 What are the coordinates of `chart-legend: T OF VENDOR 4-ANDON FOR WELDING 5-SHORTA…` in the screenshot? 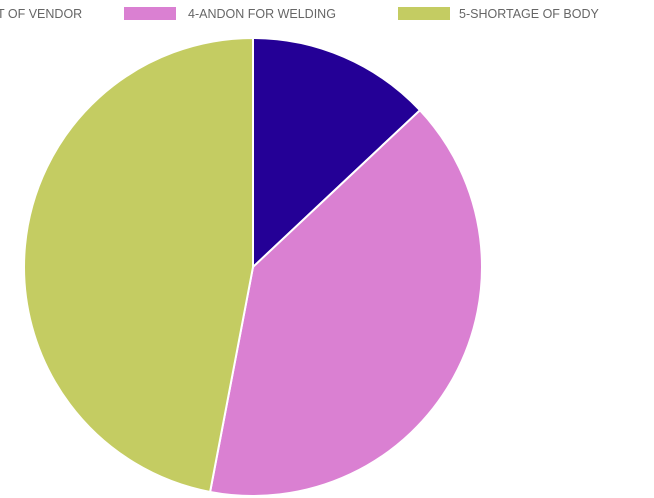 It's located at (327, 15).